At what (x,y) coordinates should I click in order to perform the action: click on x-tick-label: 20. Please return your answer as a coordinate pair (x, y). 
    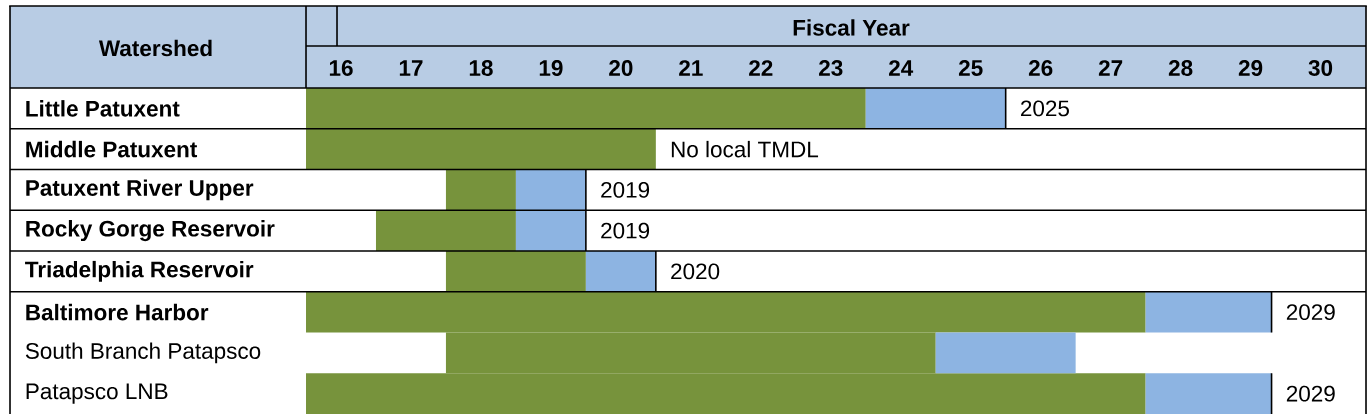
    Looking at the image, I should click on (621, 68).